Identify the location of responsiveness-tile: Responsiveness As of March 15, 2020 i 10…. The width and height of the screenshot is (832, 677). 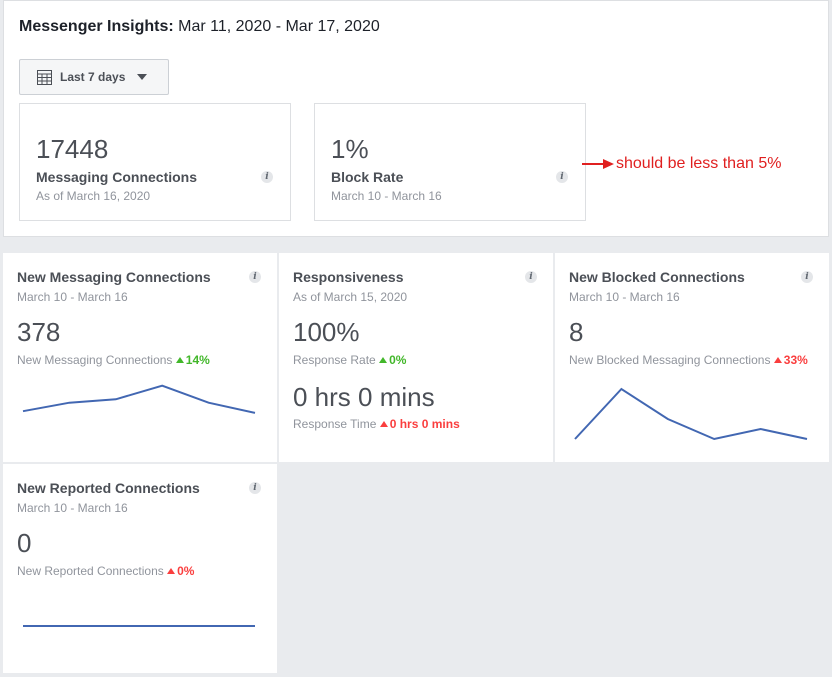
(416, 357).